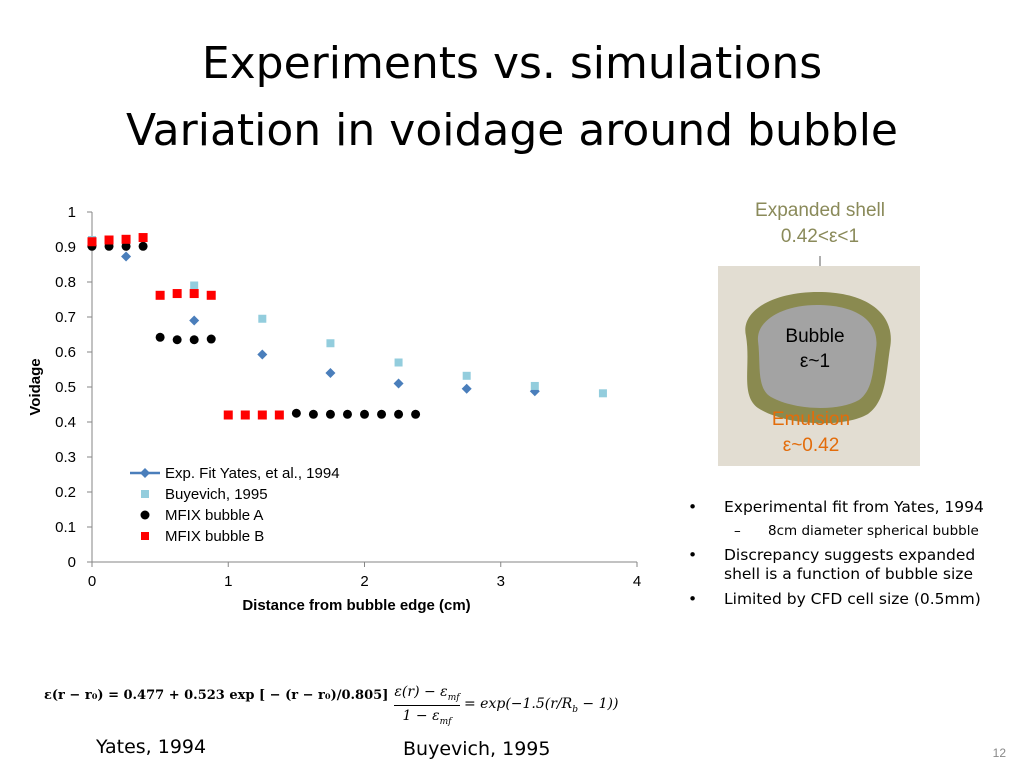  What do you see at coordinates (854, 507) in the screenshot?
I see `bullet-text: Experimental fit from Yates, 1994` at bounding box center [854, 507].